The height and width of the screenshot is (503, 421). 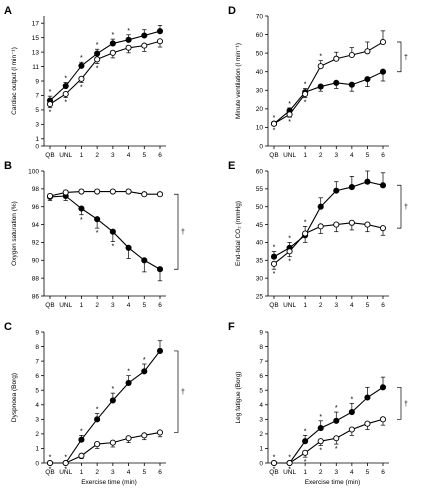 I want to click on y-axis-label: Leg fatigue (Borg), so click(x=238, y=397).